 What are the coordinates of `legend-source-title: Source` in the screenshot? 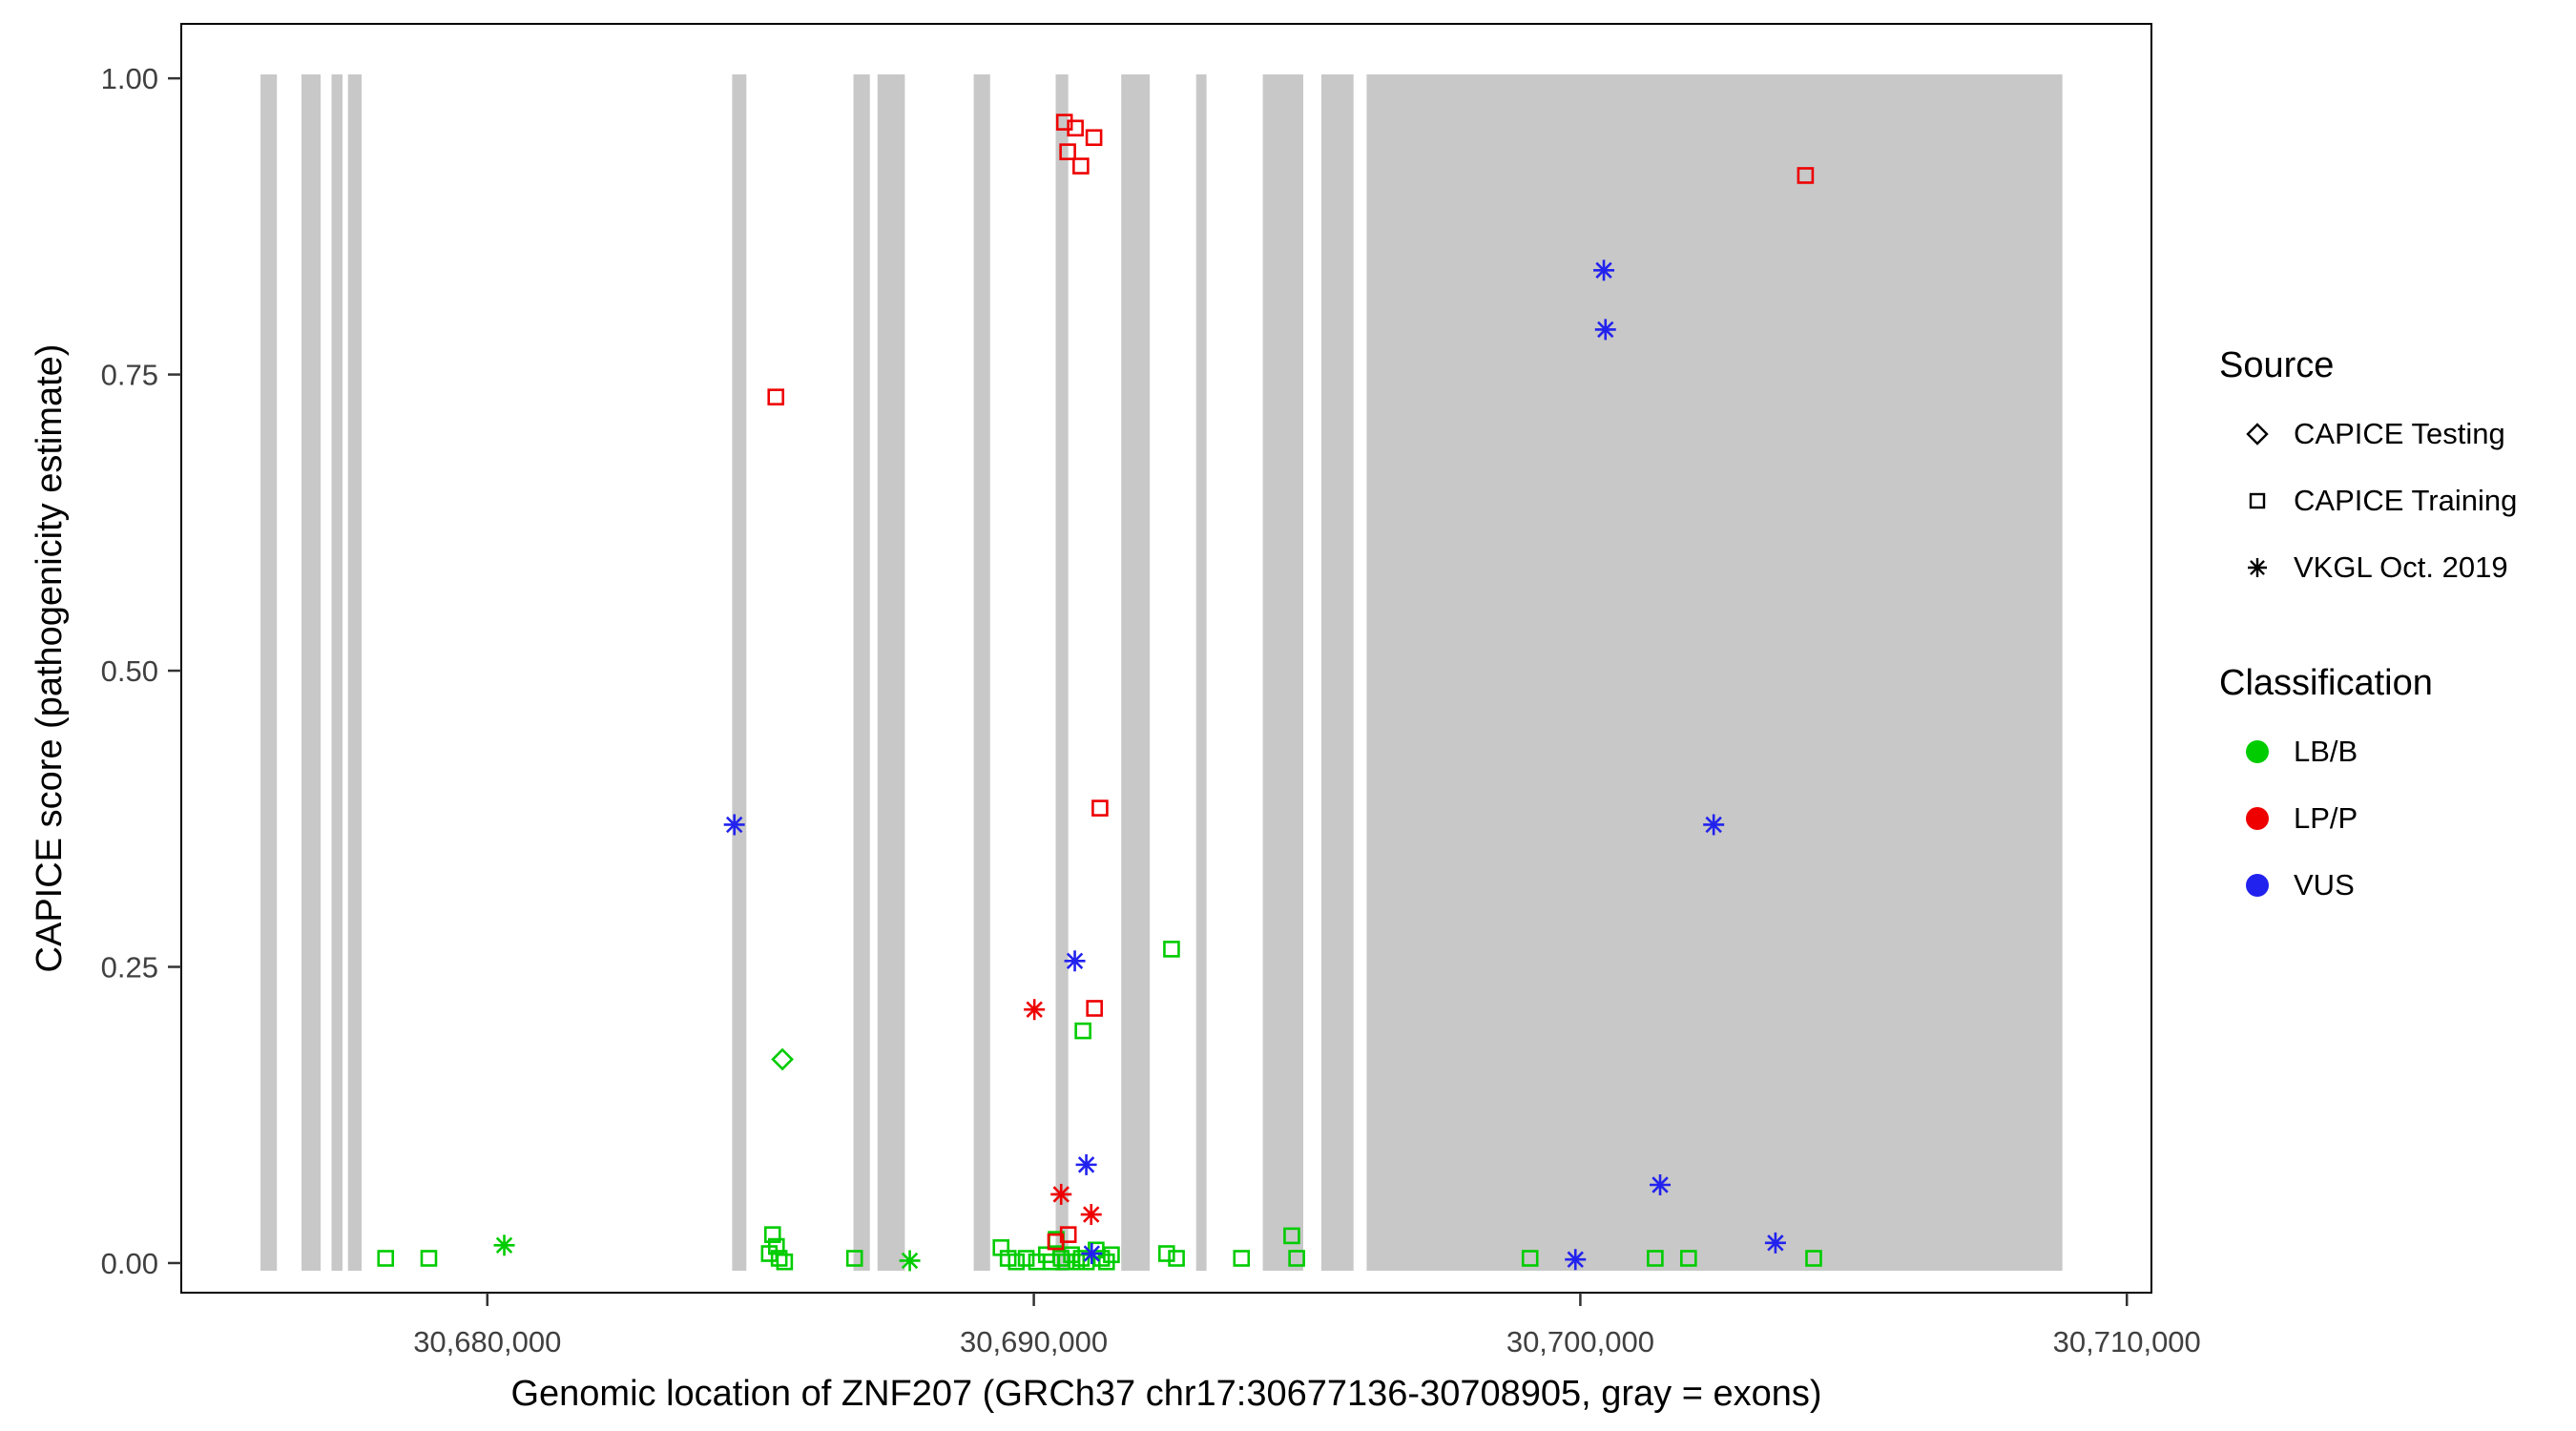 It's located at (2277, 365).